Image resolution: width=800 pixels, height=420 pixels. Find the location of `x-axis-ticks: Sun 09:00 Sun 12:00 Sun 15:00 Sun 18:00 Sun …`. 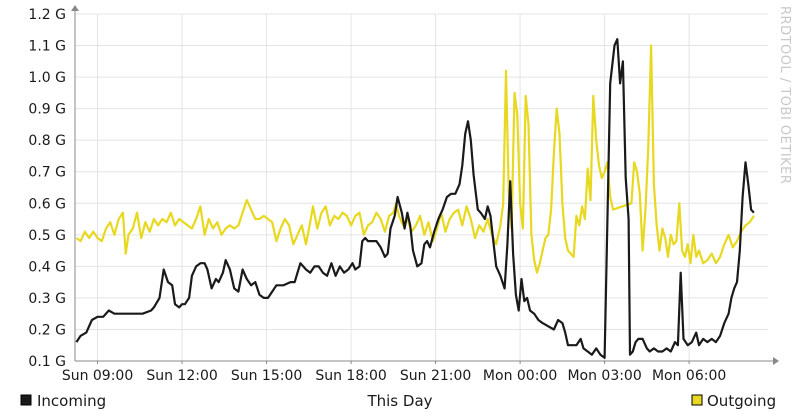

x-axis-ticks: Sun 09:00 Sun 12:00 Sun 15:00 Sun 18:00 Sun … is located at coordinates (394, 376).